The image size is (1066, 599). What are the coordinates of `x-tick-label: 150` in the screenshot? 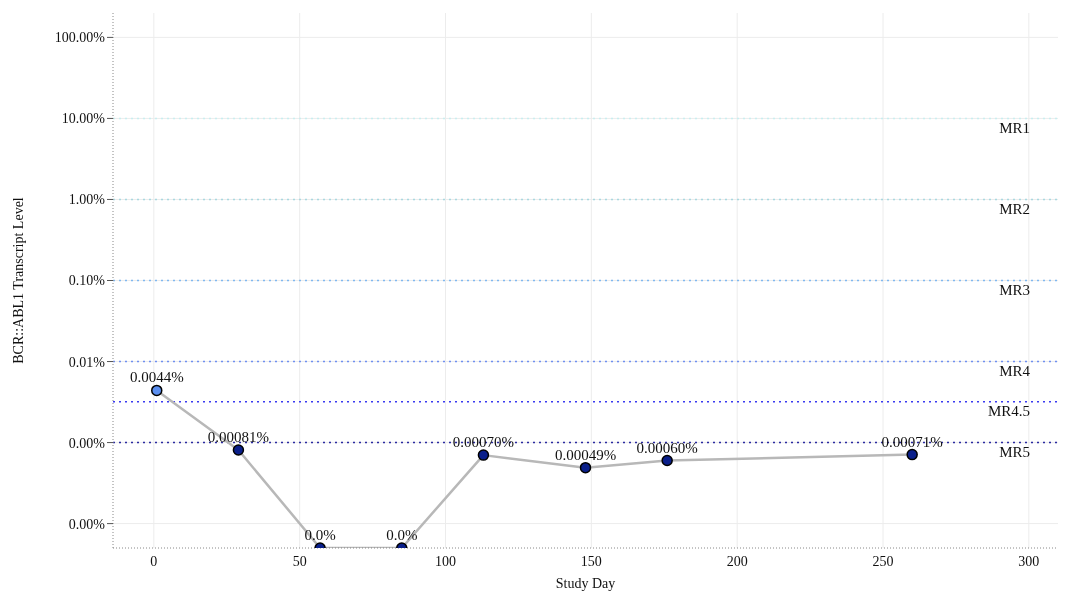 It's located at (591, 561).